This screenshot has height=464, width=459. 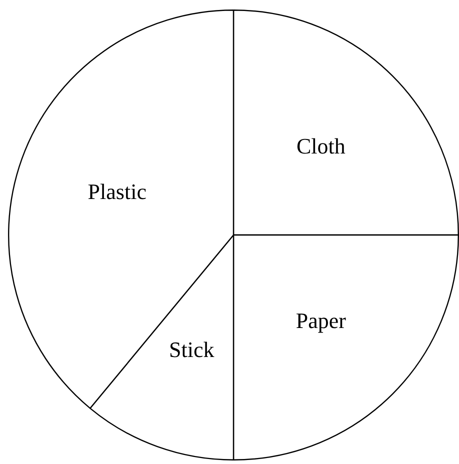 I want to click on slice-label: Paper, so click(x=321, y=321).